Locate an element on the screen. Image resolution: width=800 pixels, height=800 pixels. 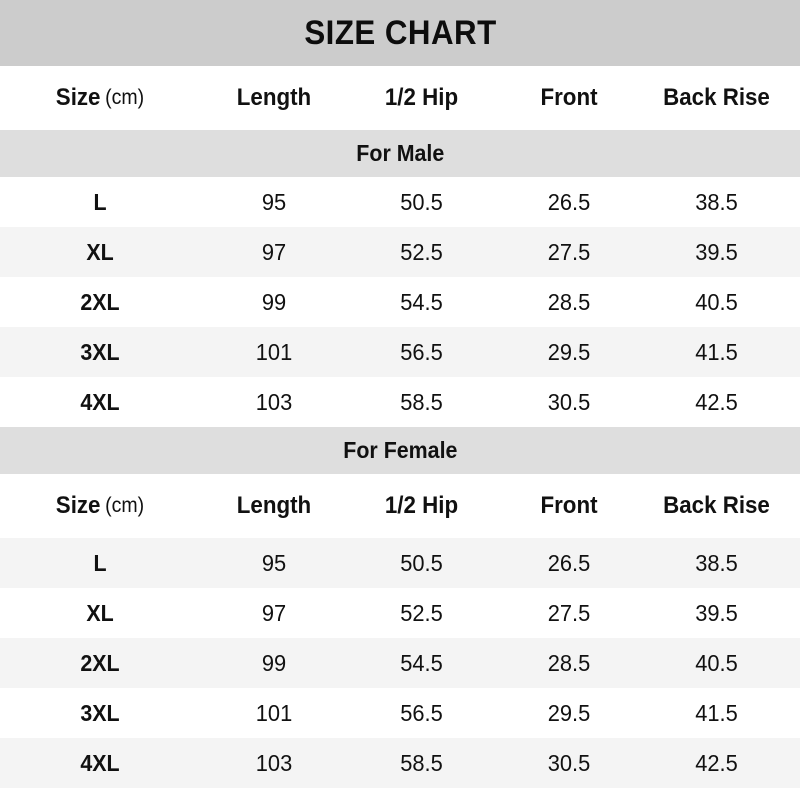
section-label-male: For Male is located at coordinates (400, 153).